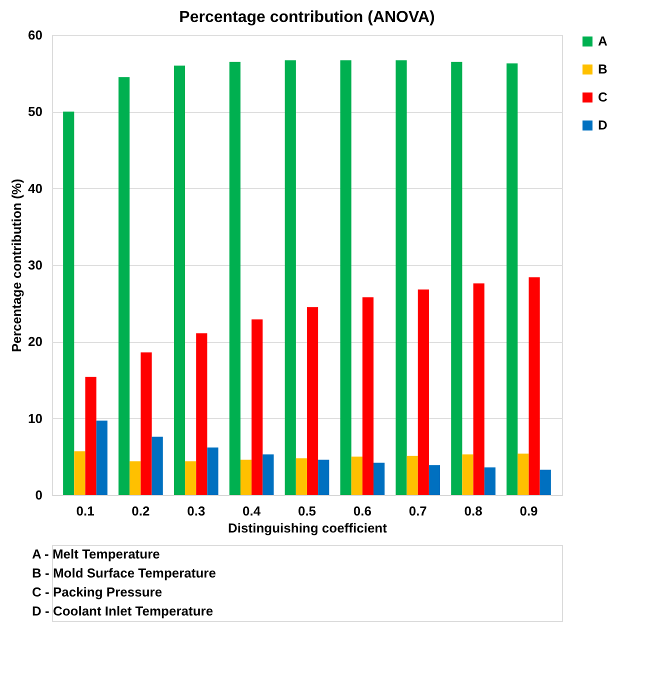 The image size is (657, 684). Describe the element at coordinates (603, 97) in the screenshot. I see `legend-label: C` at that location.